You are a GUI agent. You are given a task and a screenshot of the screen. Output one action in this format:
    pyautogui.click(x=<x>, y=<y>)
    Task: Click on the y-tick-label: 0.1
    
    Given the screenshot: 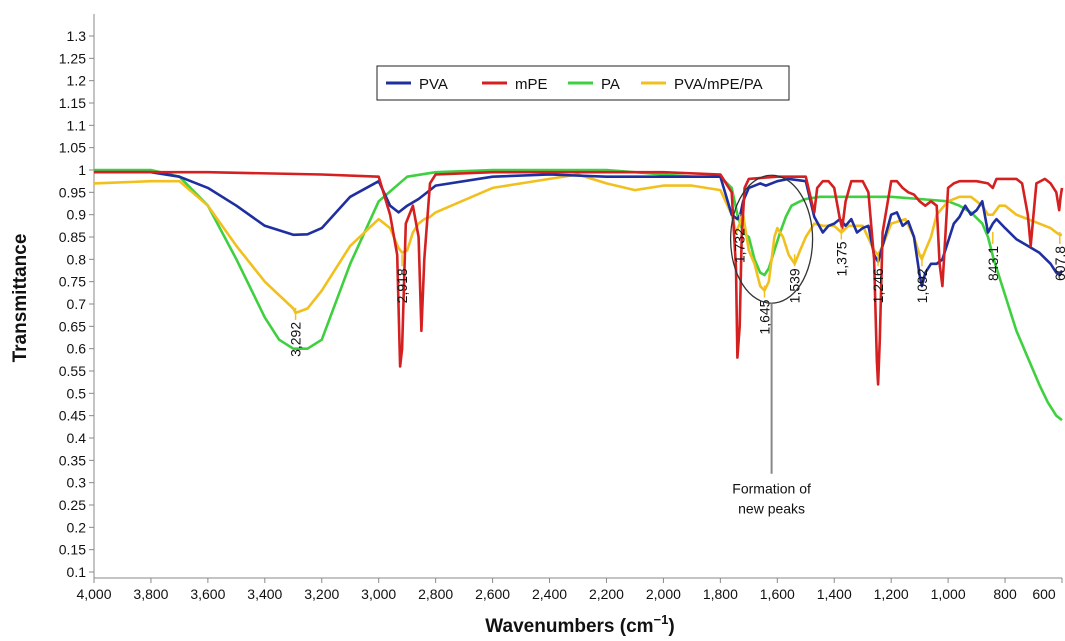 What is the action you would take?
    pyautogui.click(x=77, y=572)
    